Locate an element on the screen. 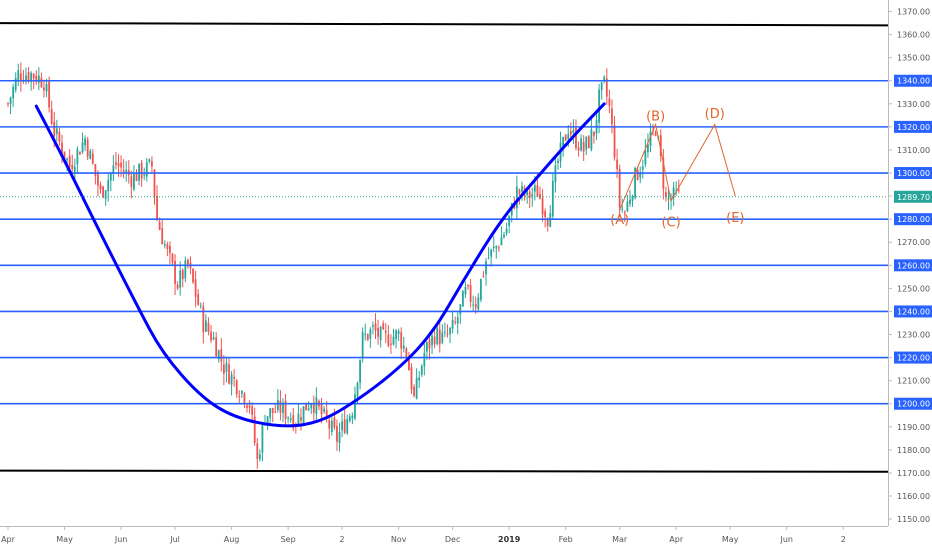 This screenshot has width=932, height=550. wave-label-0: (A) is located at coordinates (619, 220).